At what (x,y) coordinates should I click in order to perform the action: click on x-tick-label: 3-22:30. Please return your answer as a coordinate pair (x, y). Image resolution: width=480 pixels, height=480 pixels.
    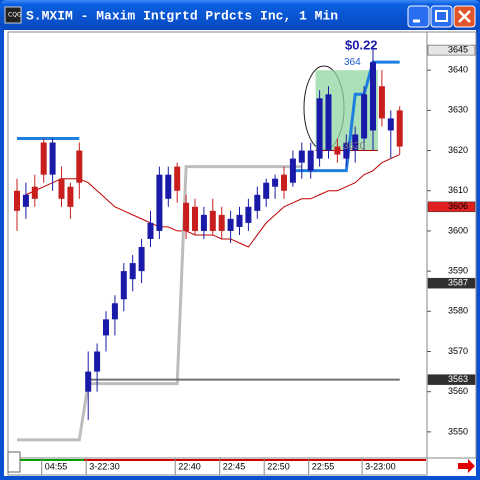
    Looking at the image, I should click on (104, 466).